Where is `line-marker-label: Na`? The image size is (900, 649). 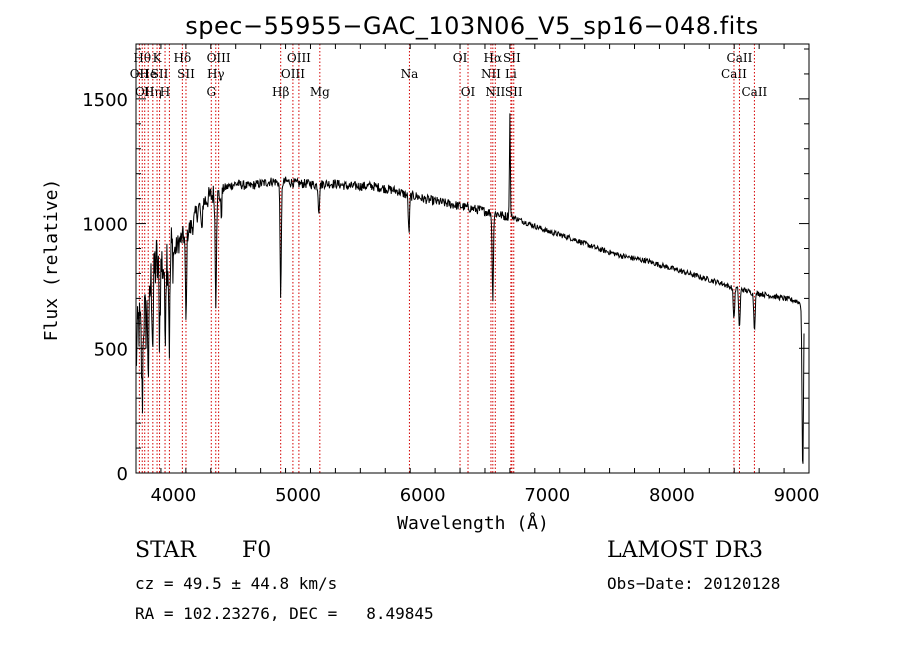 line-marker-label: Na is located at coordinates (410, 74).